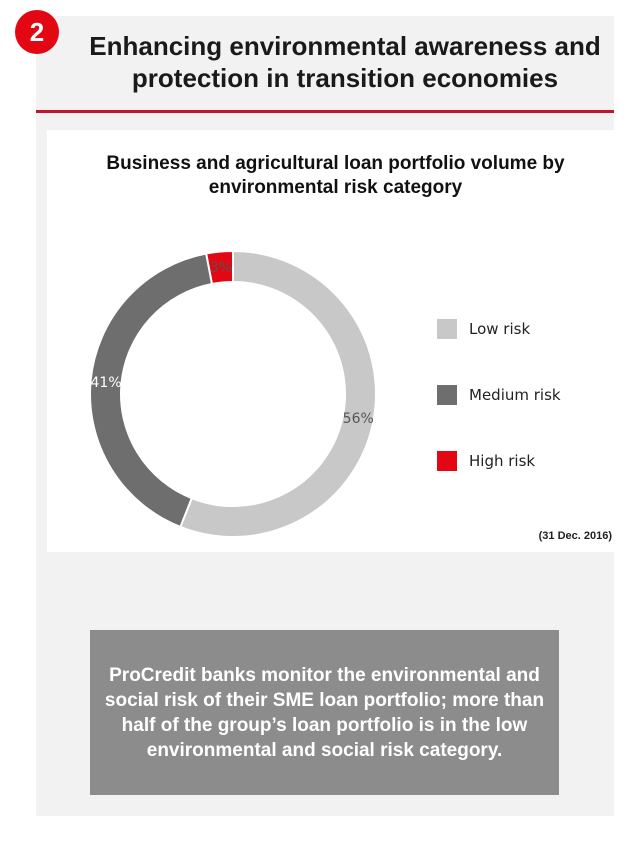  What do you see at coordinates (447, 461) in the screenshot?
I see `legend-swatch-high-risk` at bounding box center [447, 461].